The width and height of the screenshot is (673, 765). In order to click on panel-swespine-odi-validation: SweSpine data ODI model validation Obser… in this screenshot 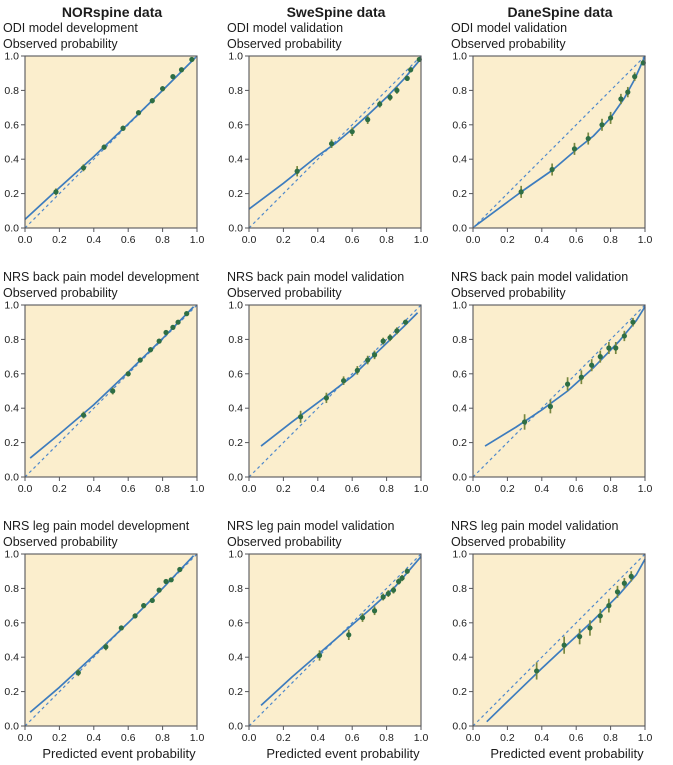, I will do `click(336, 124)`.